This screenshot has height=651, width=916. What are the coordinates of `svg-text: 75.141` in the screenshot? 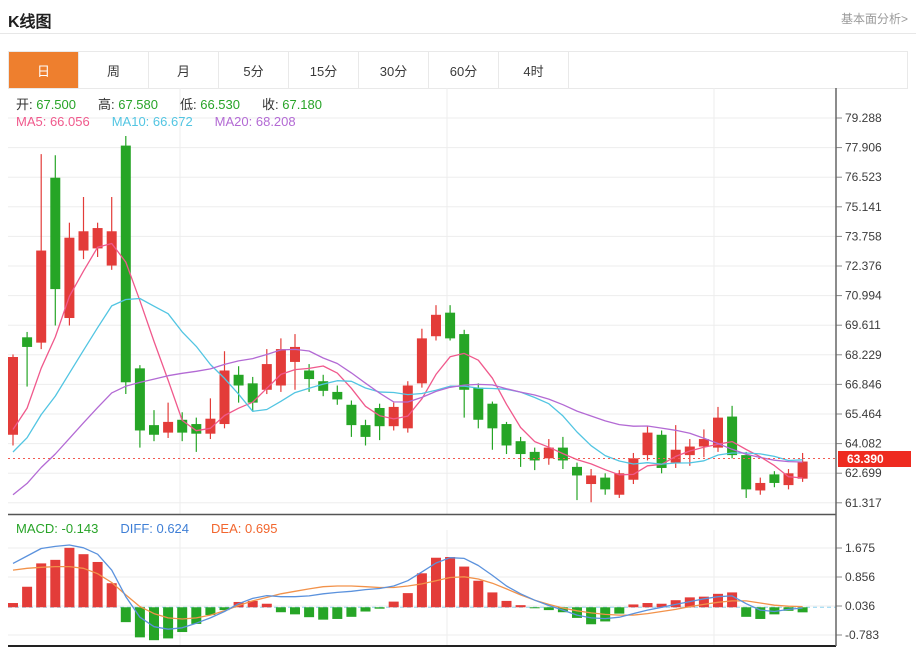 It's located at (863, 207).